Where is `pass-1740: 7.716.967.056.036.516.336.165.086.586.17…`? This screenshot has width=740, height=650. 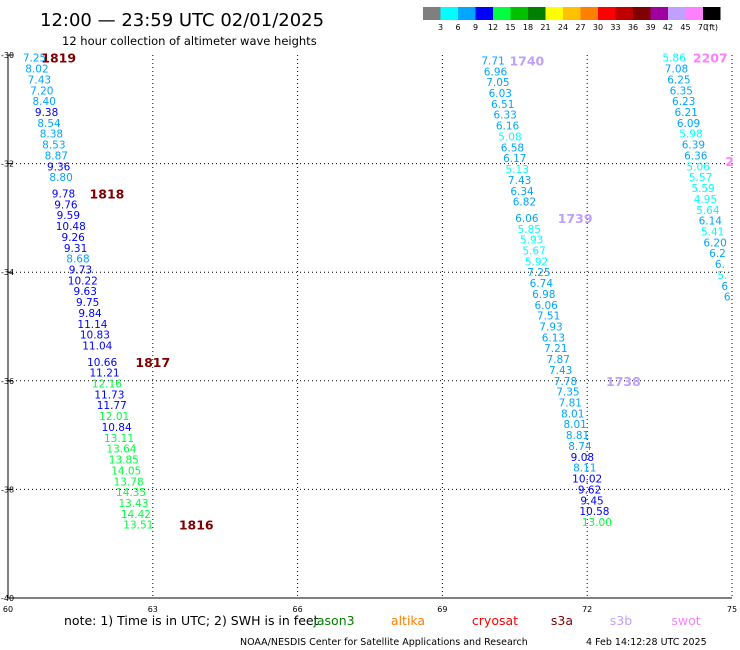
pass-1740: 7.716.967.056.036.516.336.165.086.586.17… is located at coordinates (512, 130).